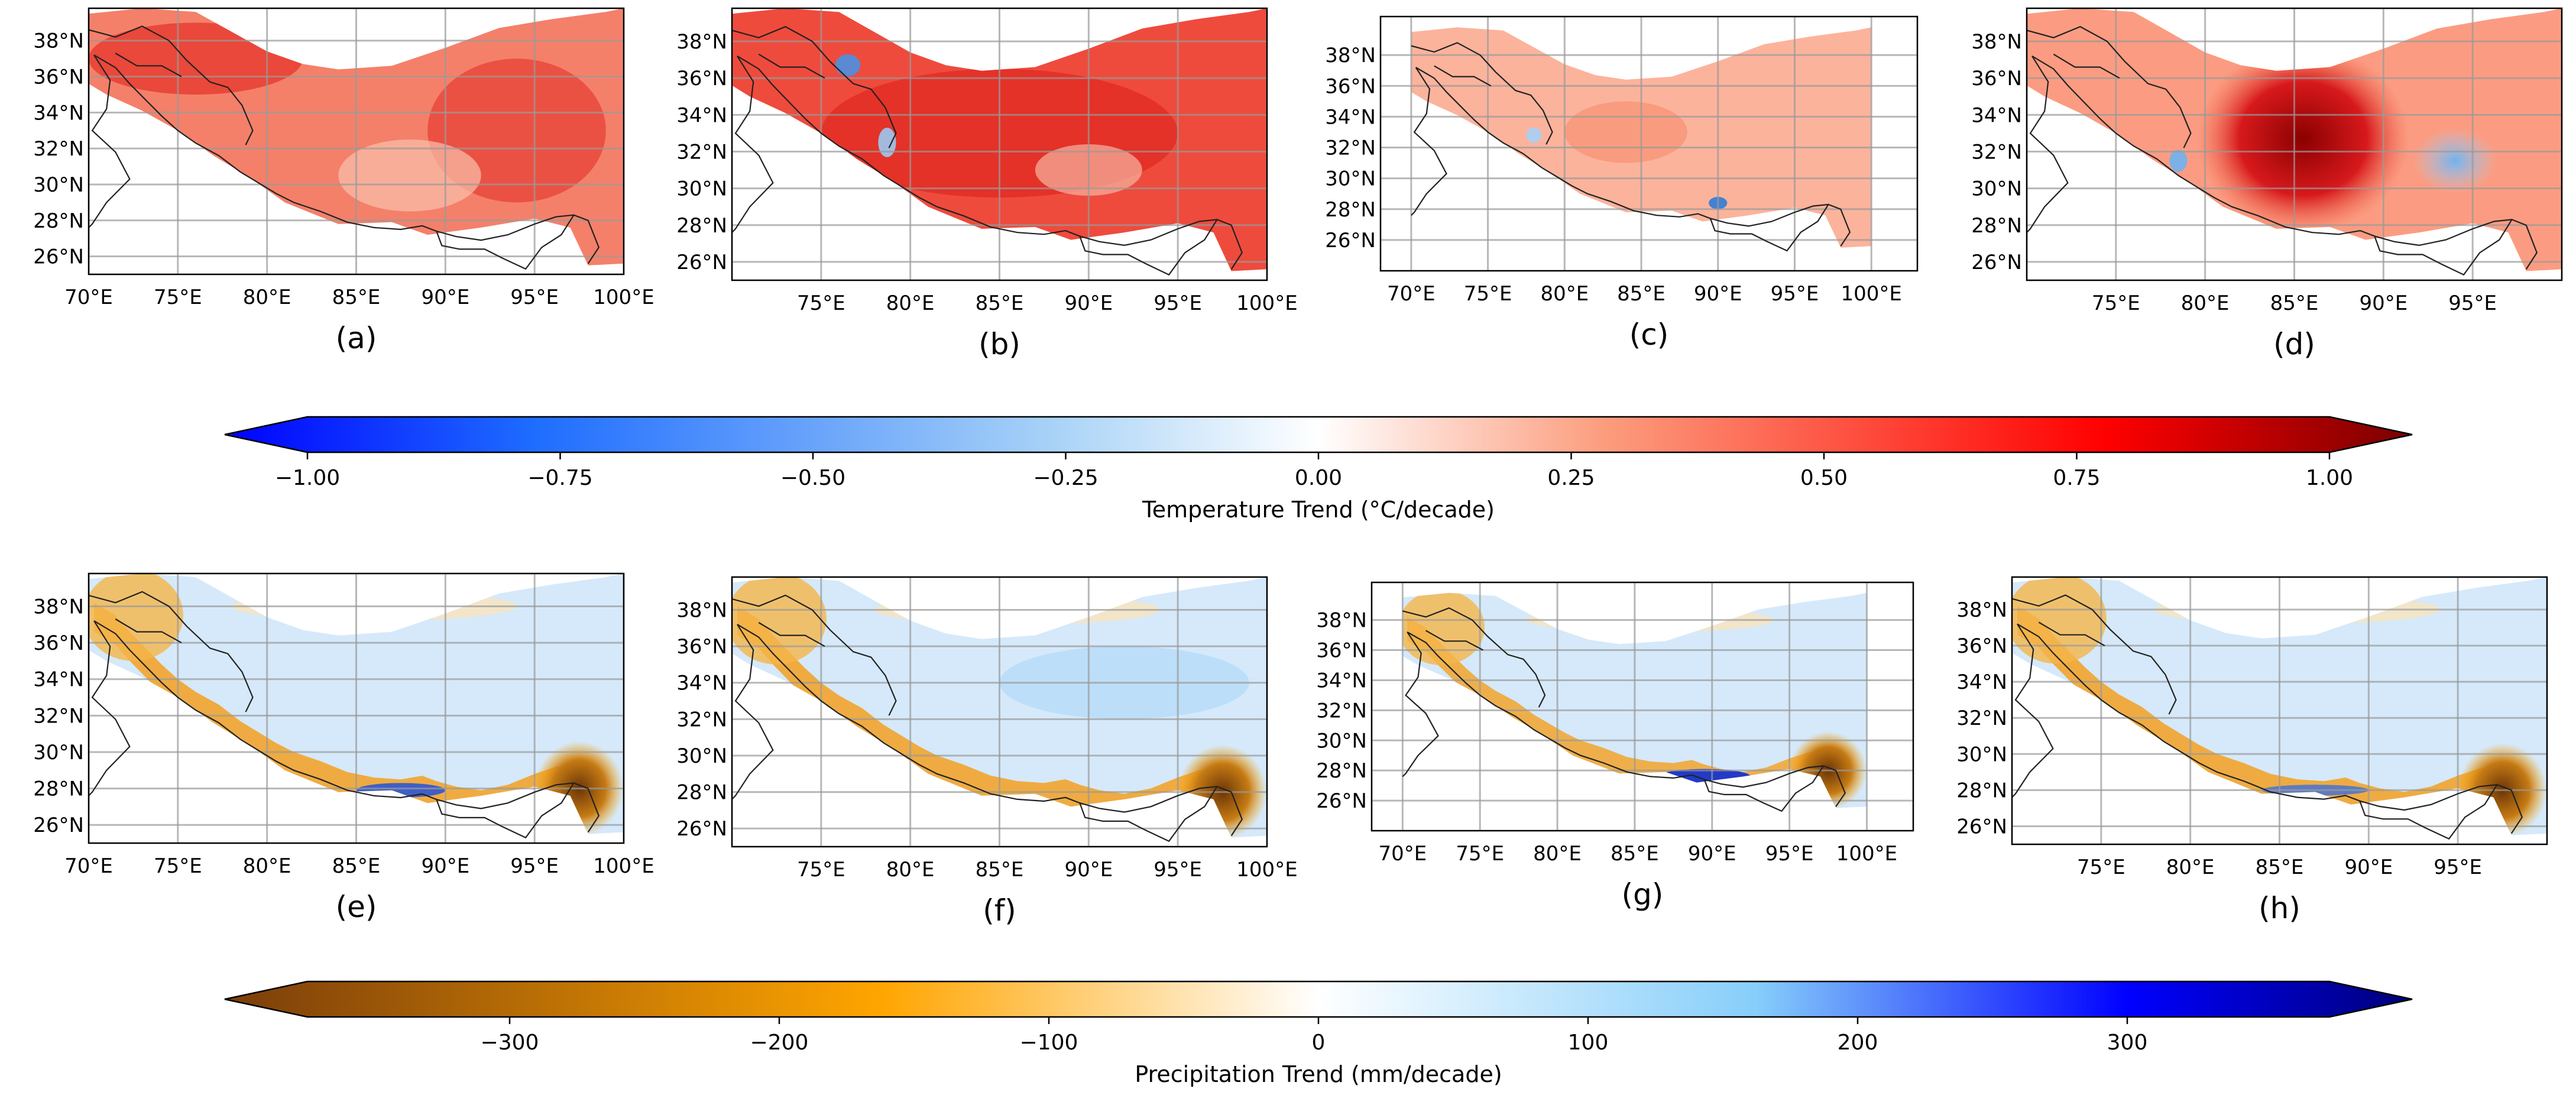 This screenshot has height=1108, width=2576. What do you see at coordinates (623, 297) in the screenshot?
I see `lon-tick-label: 100°E` at bounding box center [623, 297].